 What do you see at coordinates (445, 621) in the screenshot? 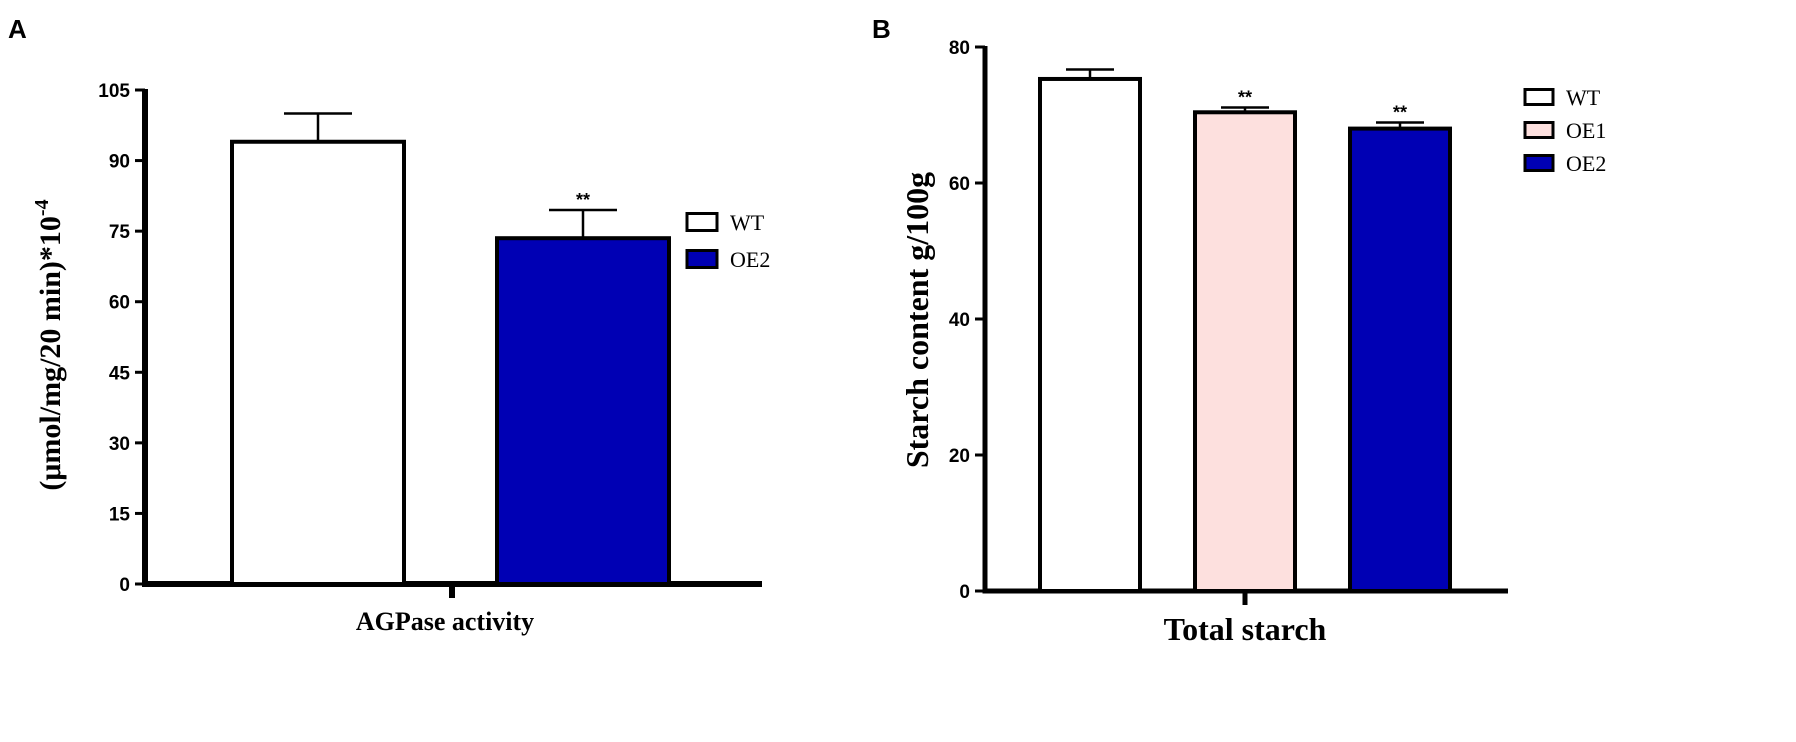
I see `panel-a-x-axis-label: AGPase activity` at bounding box center [445, 621].